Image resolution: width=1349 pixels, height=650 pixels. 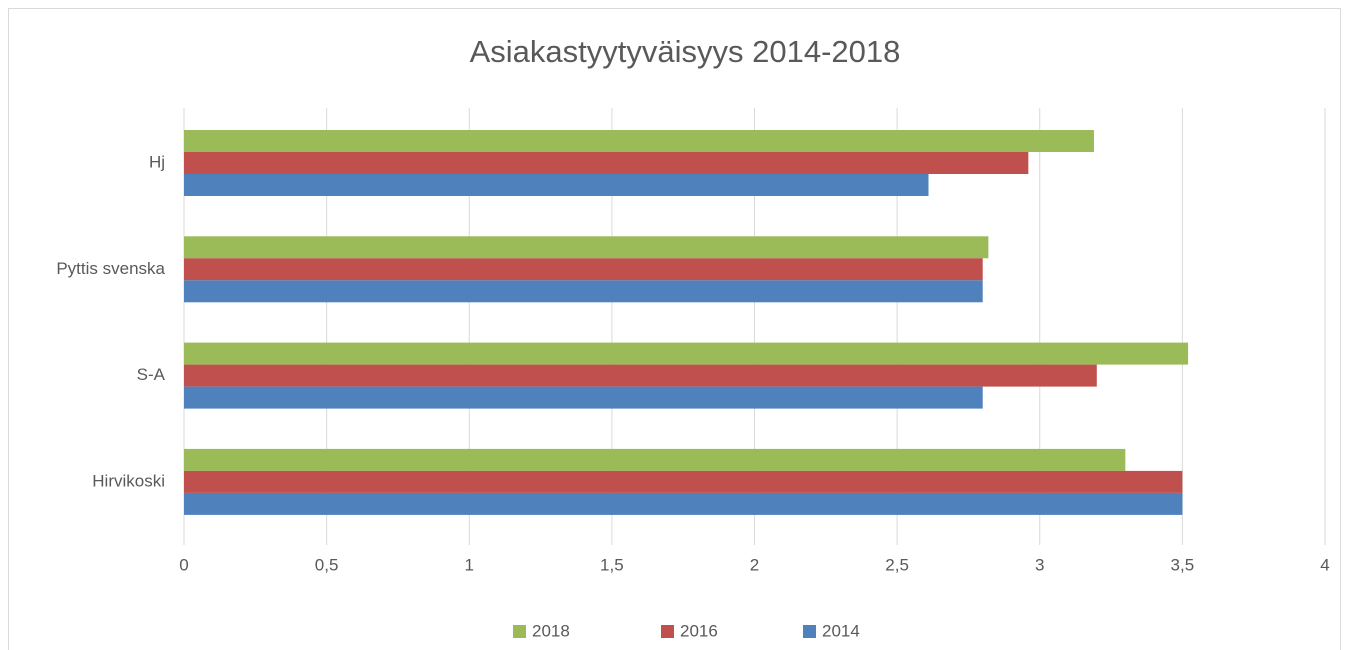 I want to click on legend-label: 2014, so click(x=841, y=630).